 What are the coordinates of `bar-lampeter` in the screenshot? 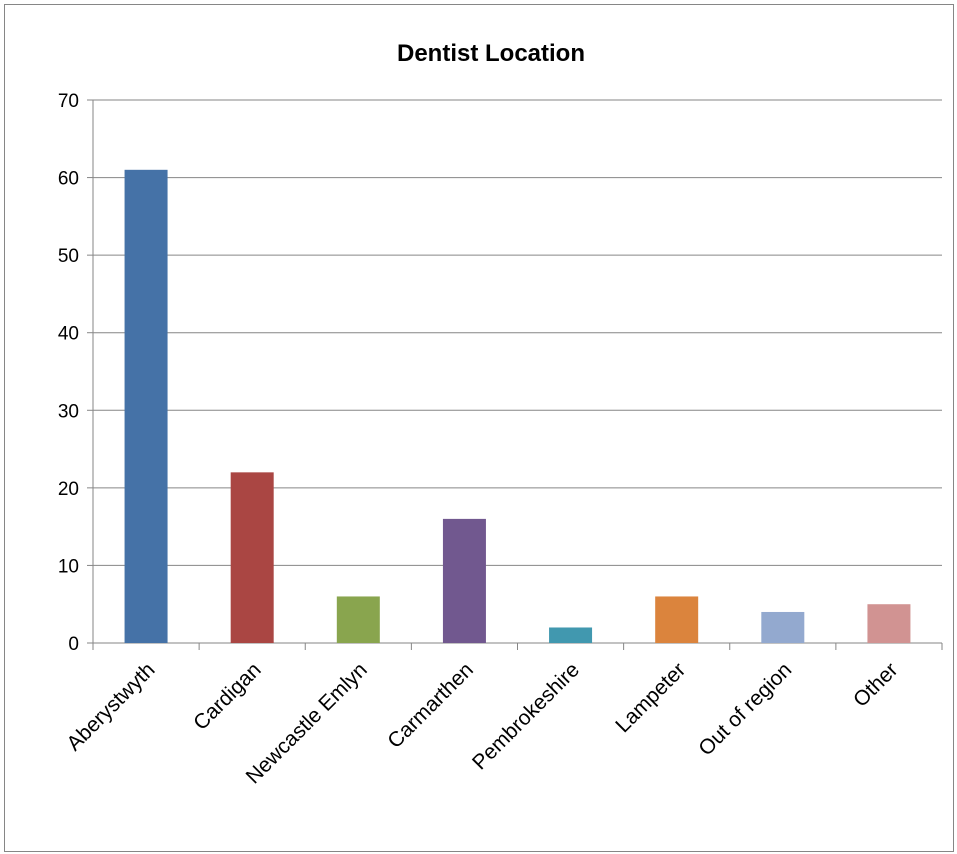 It's located at (677, 619).